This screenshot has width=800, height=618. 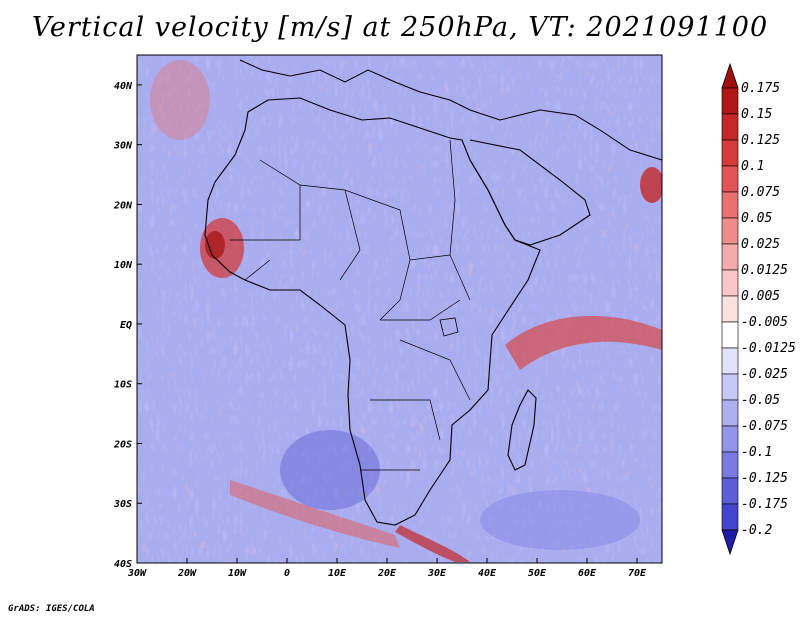 What do you see at coordinates (137, 573) in the screenshot?
I see `x-tick-label: 30W` at bounding box center [137, 573].